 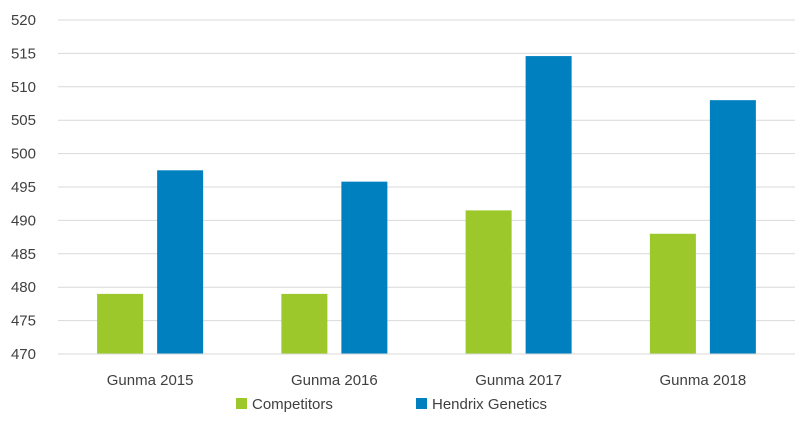 What do you see at coordinates (23, 287) in the screenshot?
I see `y-tick-label: 480` at bounding box center [23, 287].